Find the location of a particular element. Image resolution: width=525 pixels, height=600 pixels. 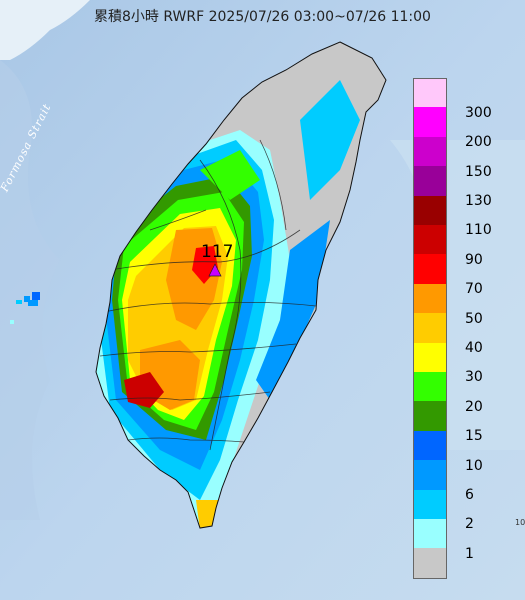

legend-label: 1 is located at coordinates (469, 553).